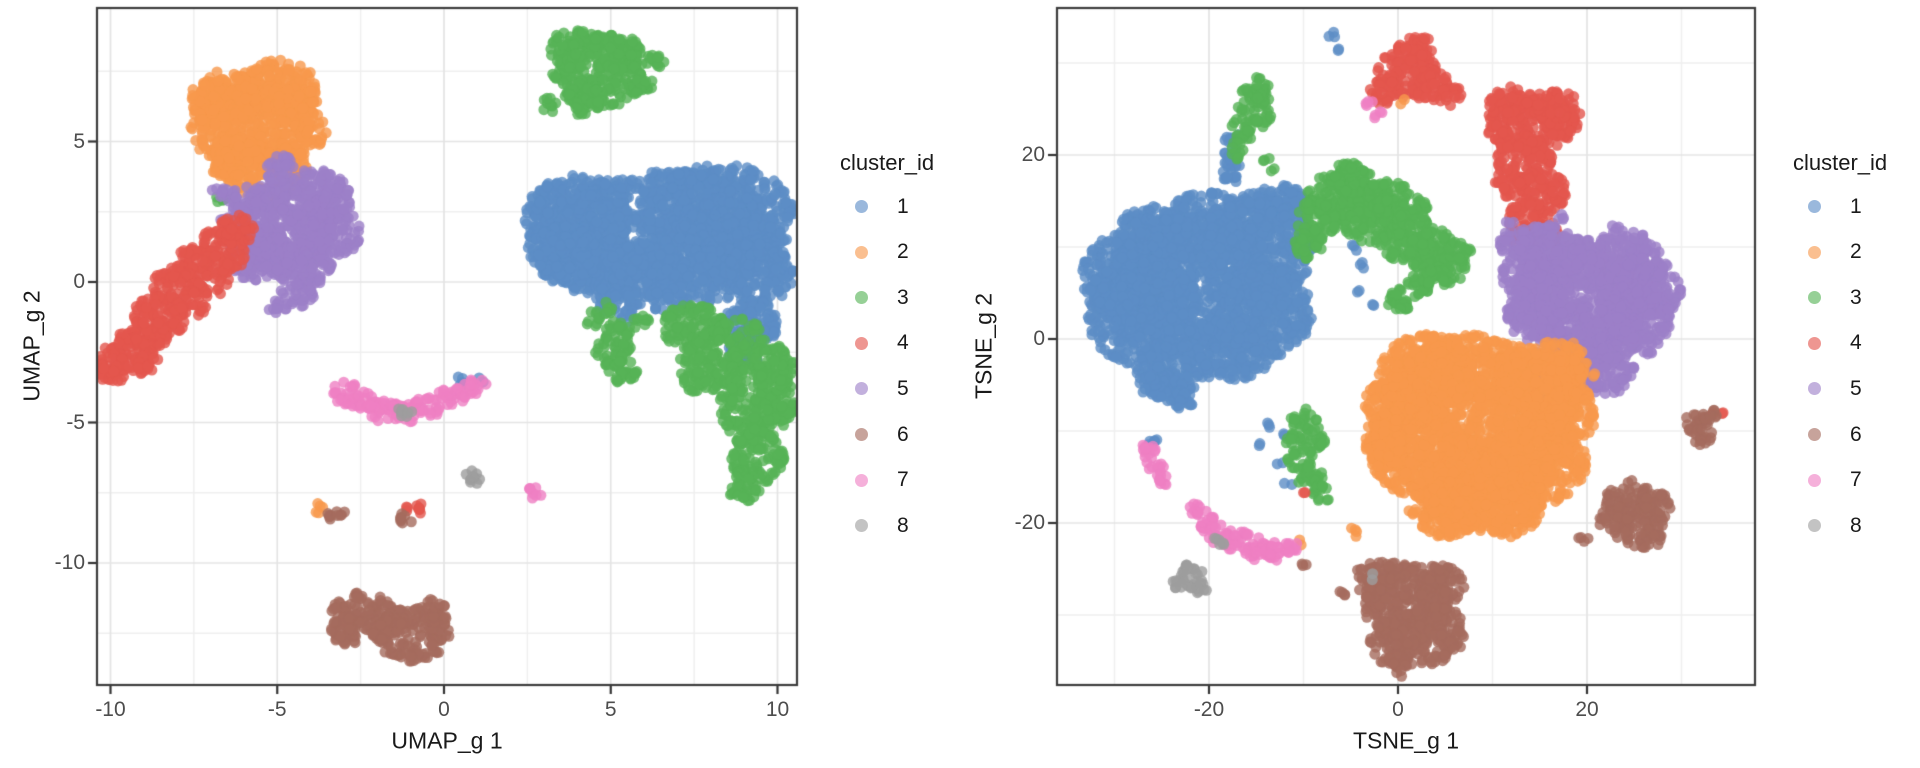 This screenshot has height=768, width=1920. What do you see at coordinates (1209, 709) in the screenshot?
I see `tsne-x-tick-label: -20` at bounding box center [1209, 709].